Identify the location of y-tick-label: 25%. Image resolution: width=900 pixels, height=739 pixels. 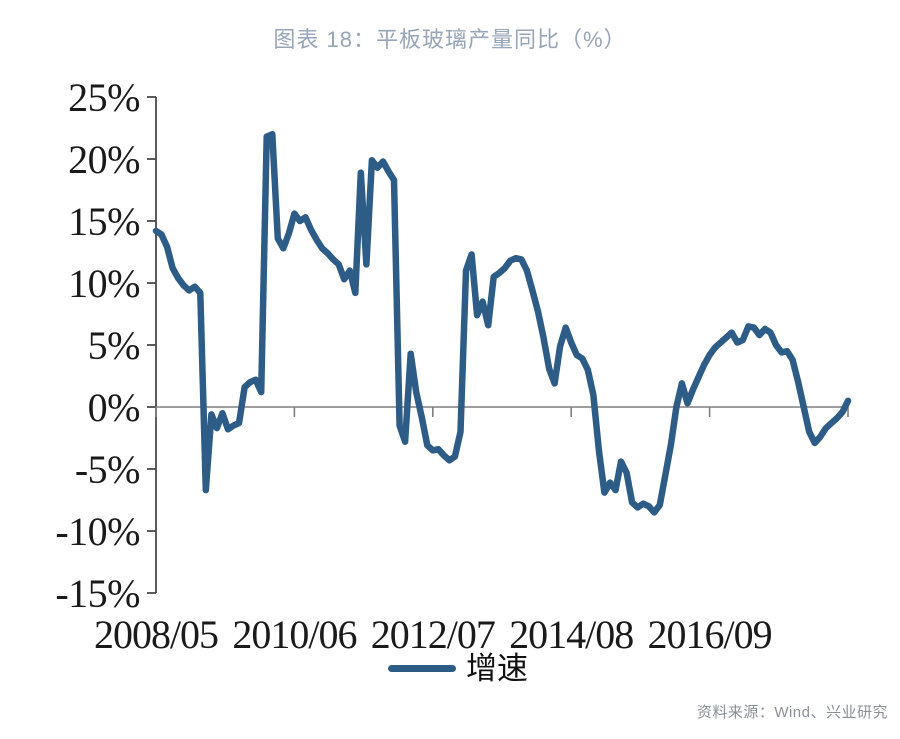
(104, 97).